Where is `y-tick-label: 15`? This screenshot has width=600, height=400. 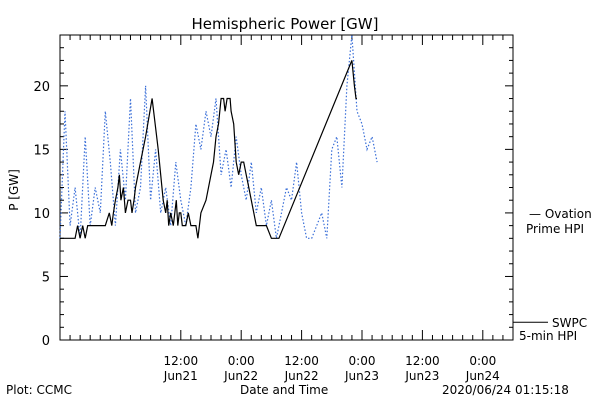
y-tick-label: 15 is located at coordinates (41, 150).